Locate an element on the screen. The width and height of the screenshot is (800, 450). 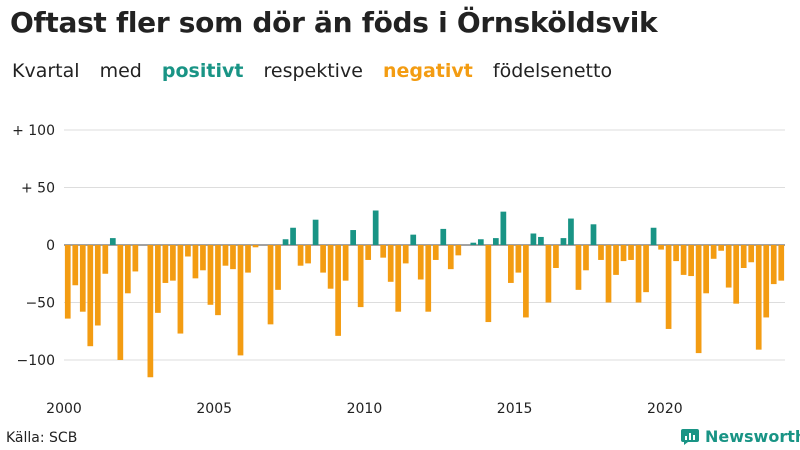
x-tick-label: 2015 is located at coordinates (515, 409).